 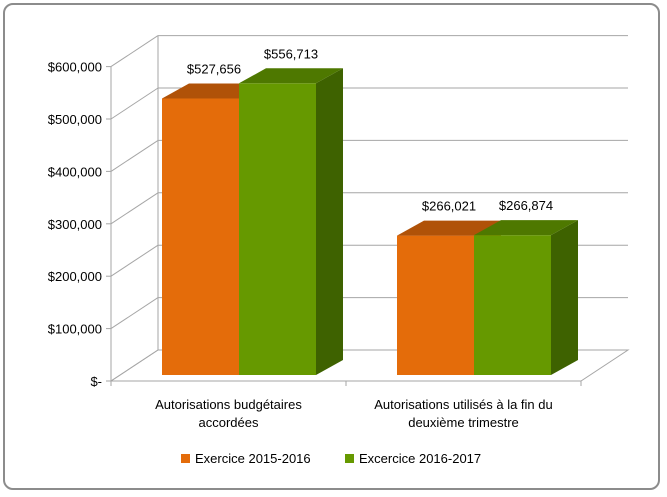 I want to click on x-category-label: Autorisations utilisés à la fin du, so click(x=463, y=404).